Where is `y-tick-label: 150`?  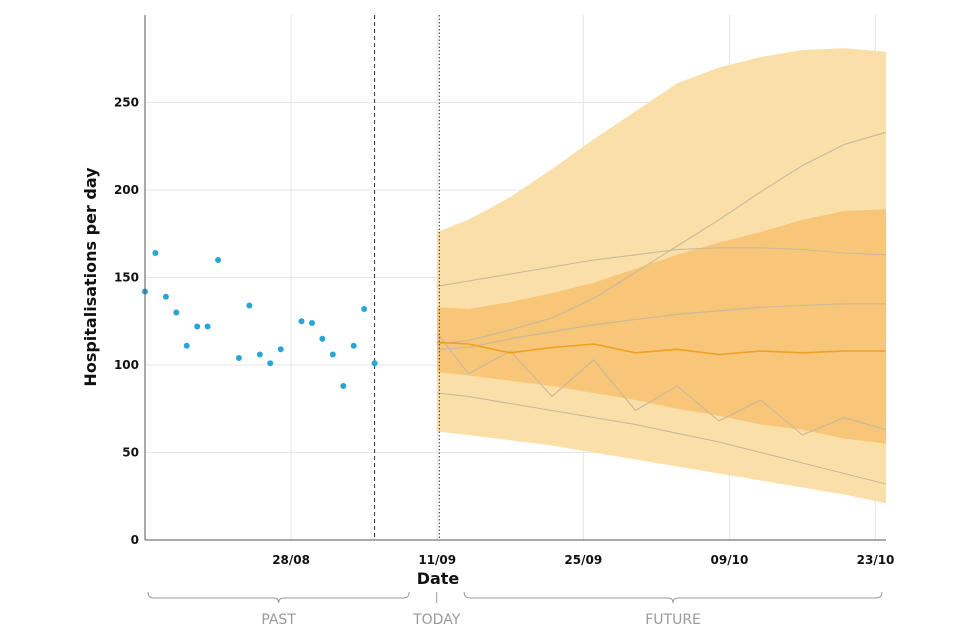 y-tick-label: 150 is located at coordinates (126, 278).